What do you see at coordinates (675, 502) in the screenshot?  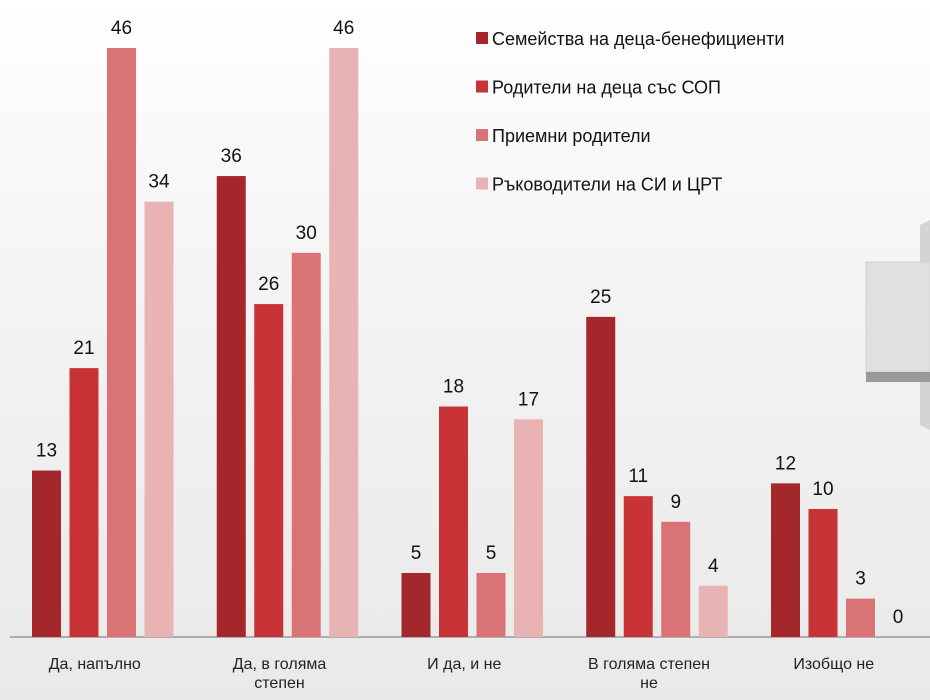 I see `data-label: 9` at bounding box center [675, 502].